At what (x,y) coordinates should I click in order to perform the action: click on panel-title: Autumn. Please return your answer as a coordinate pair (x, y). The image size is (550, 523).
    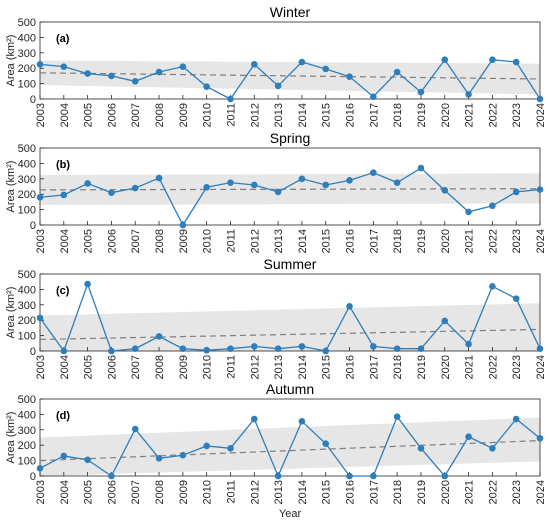
    Looking at the image, I should click on (290, 389).